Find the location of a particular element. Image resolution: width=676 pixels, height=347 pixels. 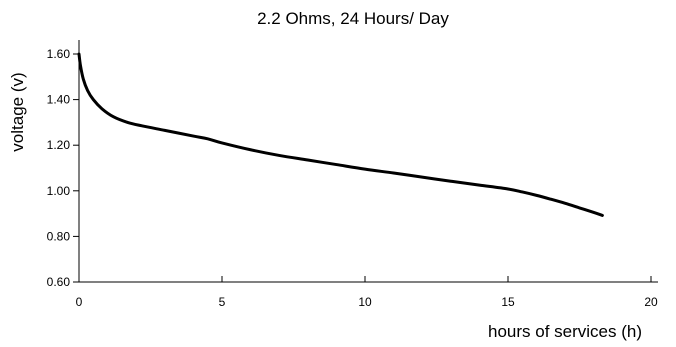

x-tick-label: 20 is located at coordinates (651, 302).